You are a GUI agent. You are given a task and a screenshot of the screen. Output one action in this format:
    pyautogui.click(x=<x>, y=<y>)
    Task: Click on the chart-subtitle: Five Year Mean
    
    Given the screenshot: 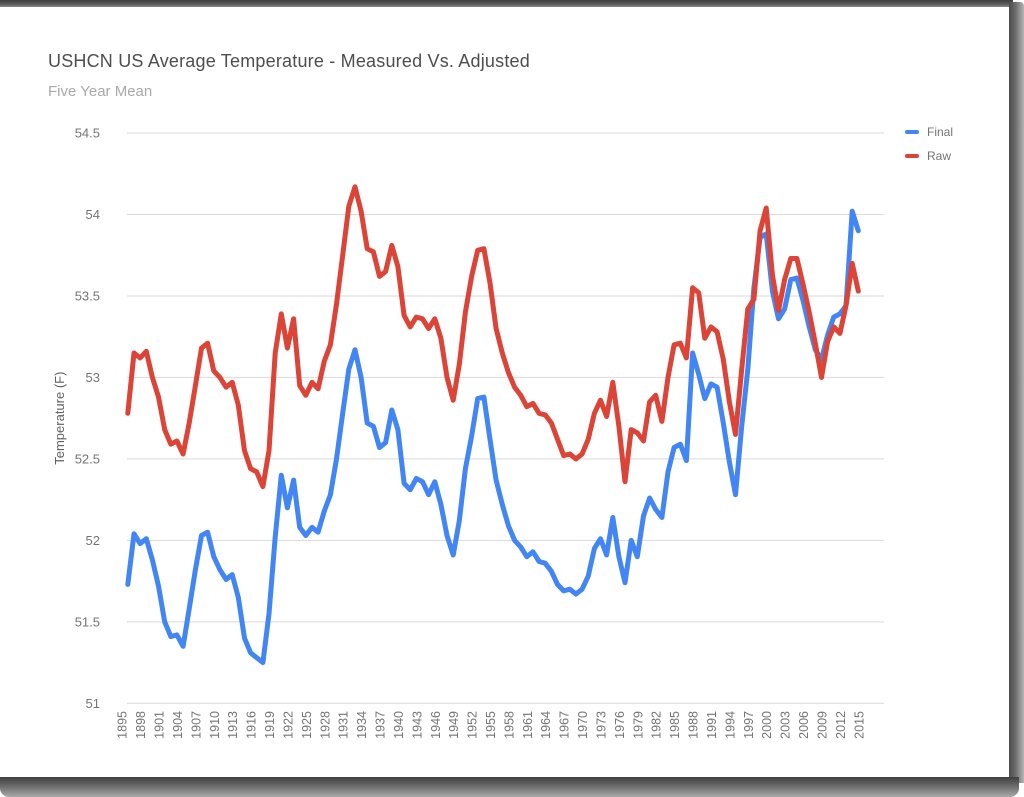 What is the action you would take?
    pyautogui.click(x=100, y=91)
    